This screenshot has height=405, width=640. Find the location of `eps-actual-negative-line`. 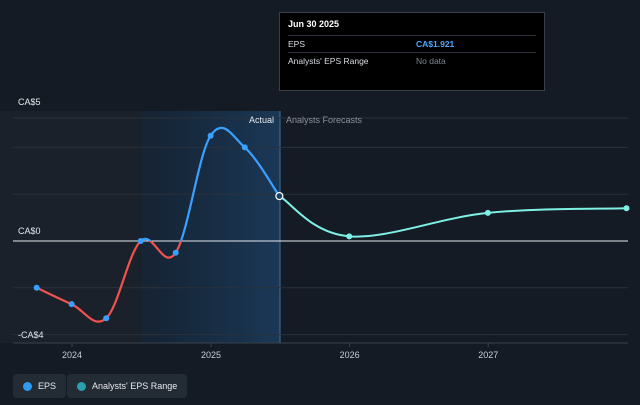

eps-actual-negative-line is located at coordinates (109, 282).